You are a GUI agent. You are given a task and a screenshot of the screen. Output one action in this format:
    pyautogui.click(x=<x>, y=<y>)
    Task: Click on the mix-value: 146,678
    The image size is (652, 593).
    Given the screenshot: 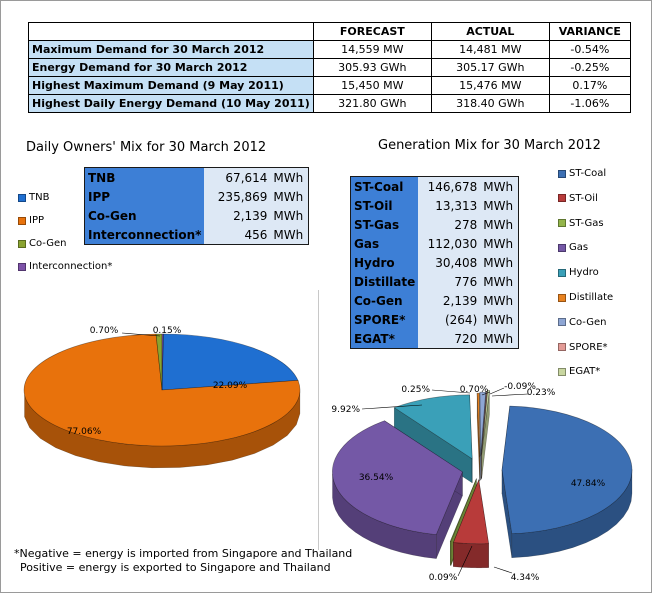 What is the action you would take?
    pyautogui.click(x=449, y=186)
    